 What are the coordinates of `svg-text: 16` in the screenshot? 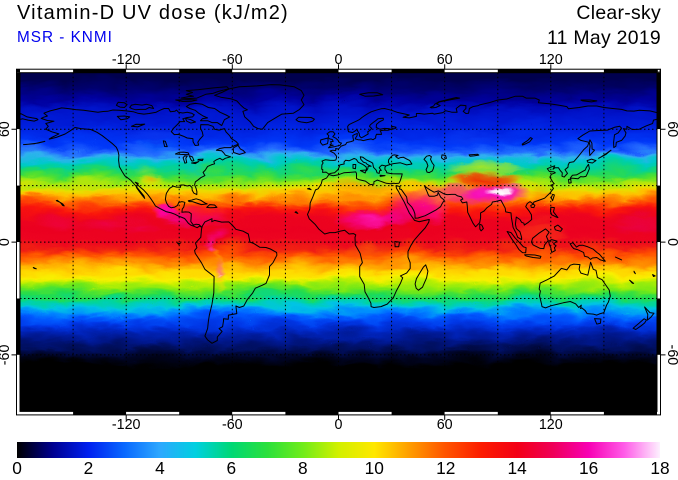 It's located at (588, 468).